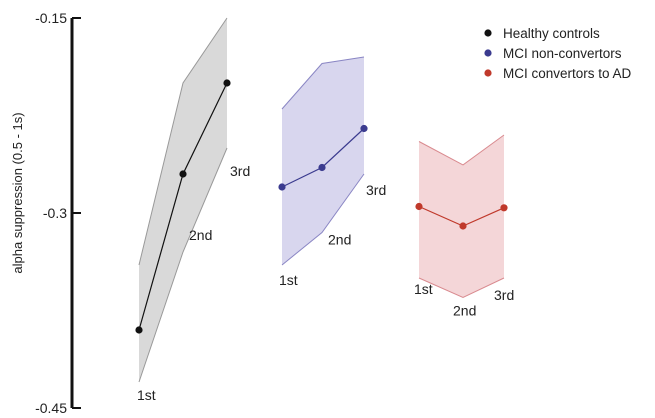  Describe the element at coordinates (567, 73) in the screenshot. I see `legend-label: MCI convertors to AD` at that location.